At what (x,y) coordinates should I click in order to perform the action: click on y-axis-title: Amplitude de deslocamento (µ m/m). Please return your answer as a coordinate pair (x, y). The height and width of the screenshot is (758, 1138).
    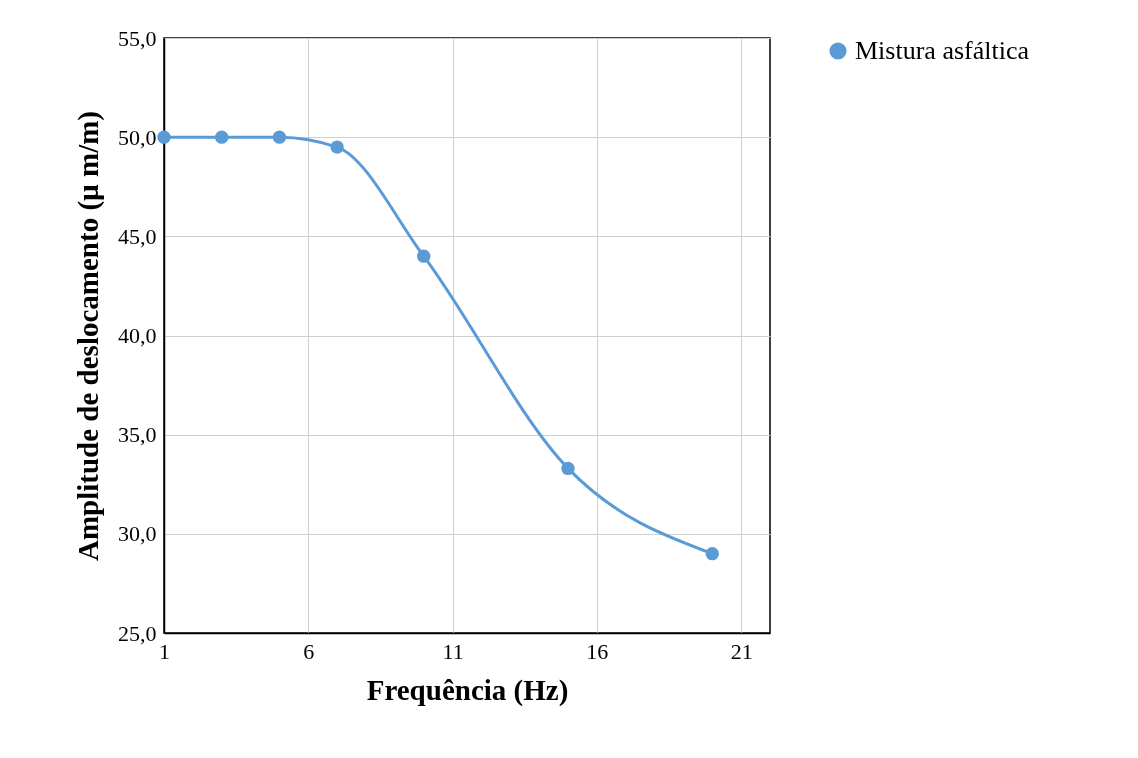
    Looking at the image, I should click on (88, 336).